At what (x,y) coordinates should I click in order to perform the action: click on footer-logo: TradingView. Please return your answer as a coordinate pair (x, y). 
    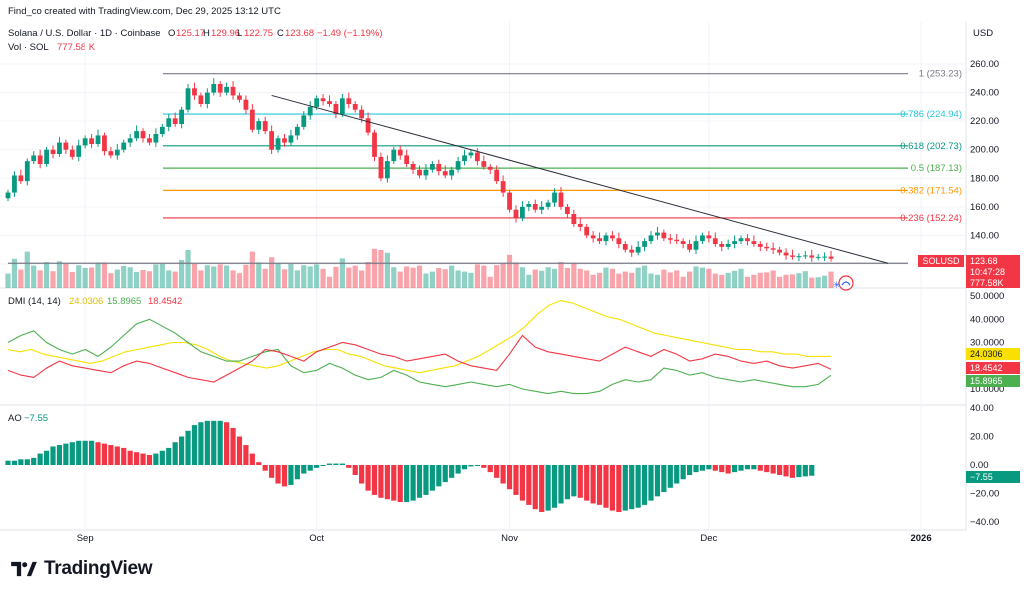
    Looking at the image, I should click on (81, 569).